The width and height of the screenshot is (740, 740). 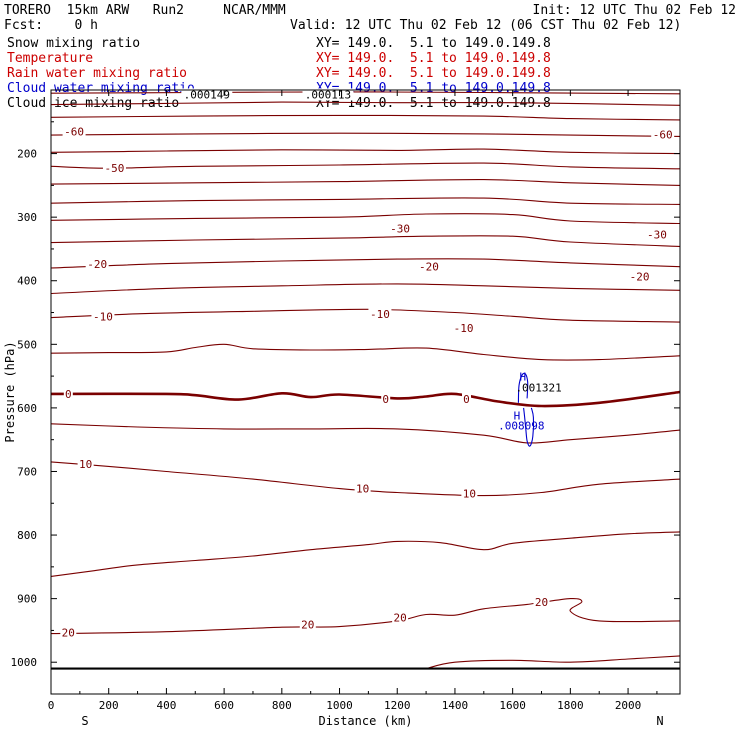 What do you see at coordinates (433, 58) in the screenshot?
I see `legend-temperature-xy: XY= 149.0. 5.1 to 149.0.149.8` at bounding box center [433, 58].